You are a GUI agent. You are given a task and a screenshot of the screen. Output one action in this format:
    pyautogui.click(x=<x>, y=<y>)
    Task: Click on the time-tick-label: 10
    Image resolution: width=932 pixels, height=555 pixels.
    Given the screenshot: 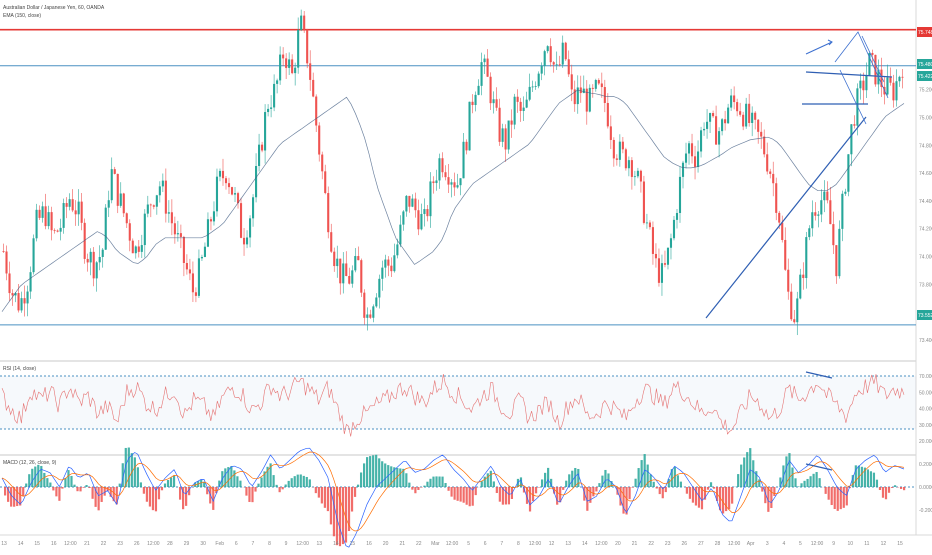 What is the action you would take?
    pyautogui.click(x=850, y=544)
    